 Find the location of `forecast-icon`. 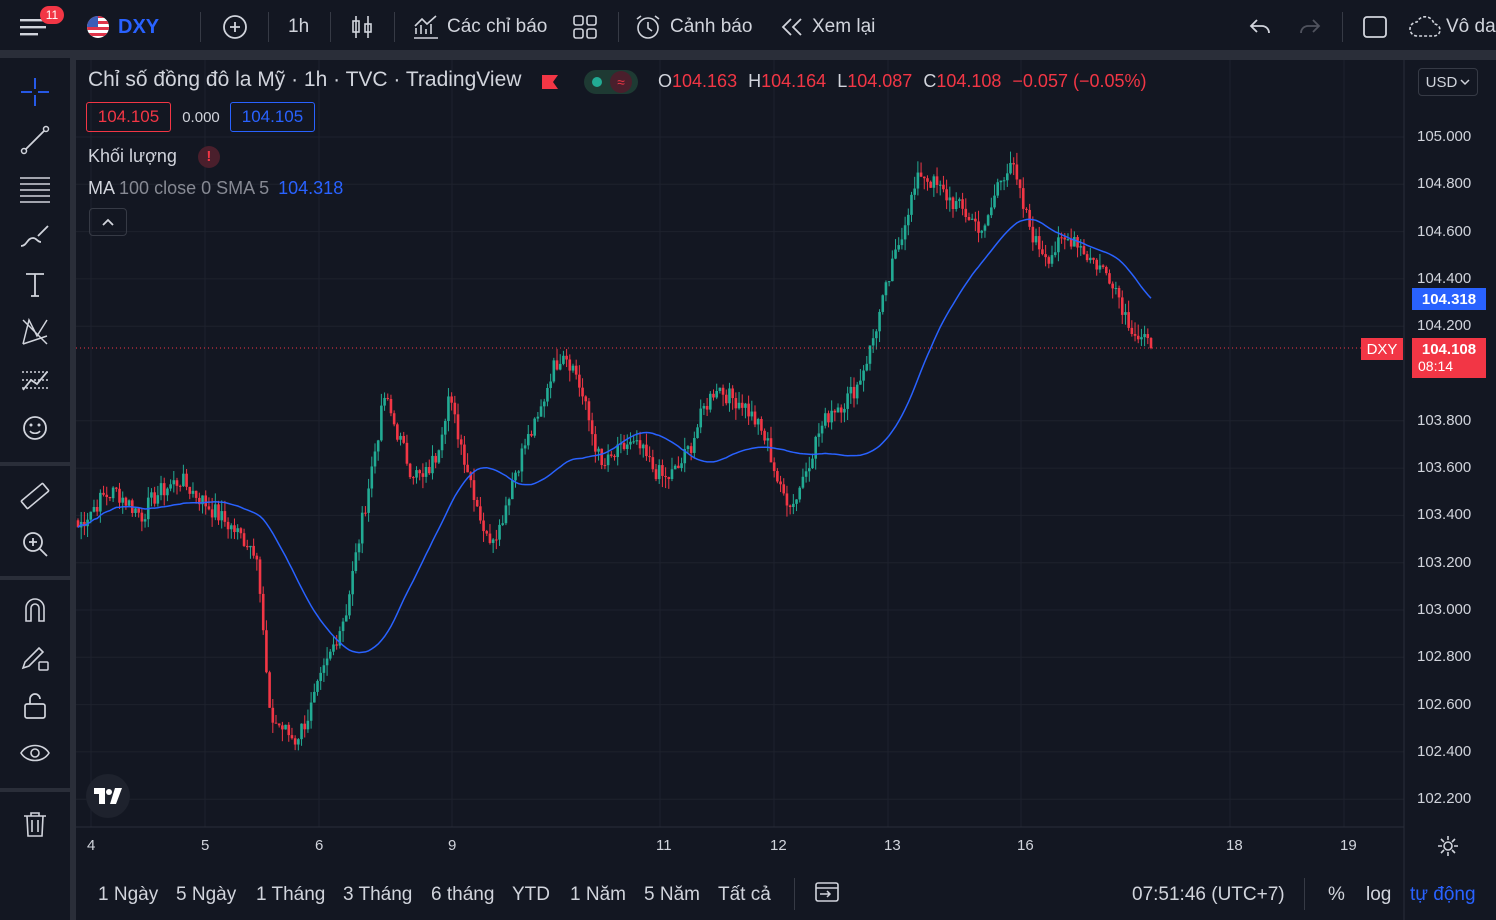

forecast-icon is located at coordinates (35, 381).